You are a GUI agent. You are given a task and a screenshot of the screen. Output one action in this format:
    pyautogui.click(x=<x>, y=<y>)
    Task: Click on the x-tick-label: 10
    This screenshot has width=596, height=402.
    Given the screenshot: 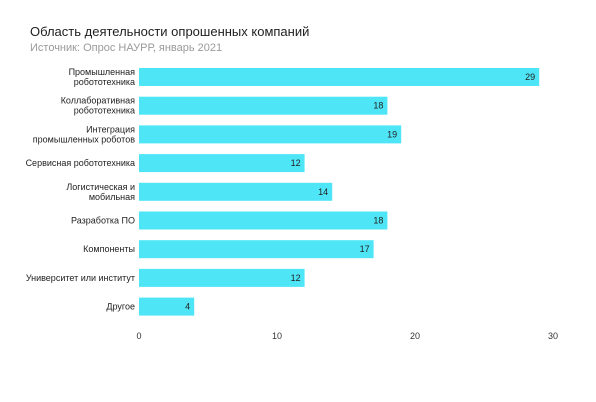 What is the action you would take?
    pyautogui.click(x=277, y=336)
    